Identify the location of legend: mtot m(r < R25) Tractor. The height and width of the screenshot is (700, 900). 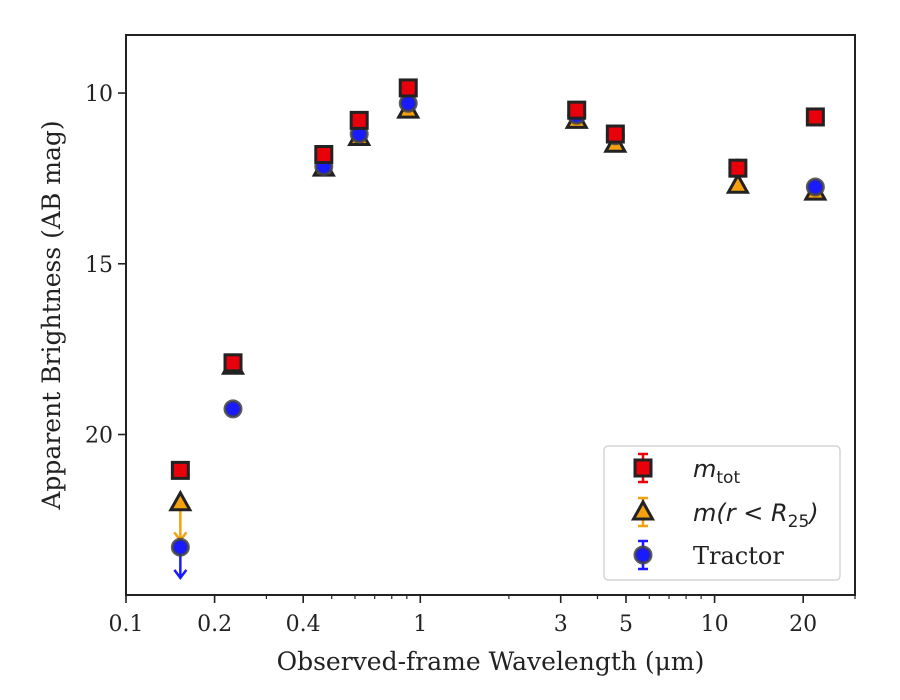
(722, 513).